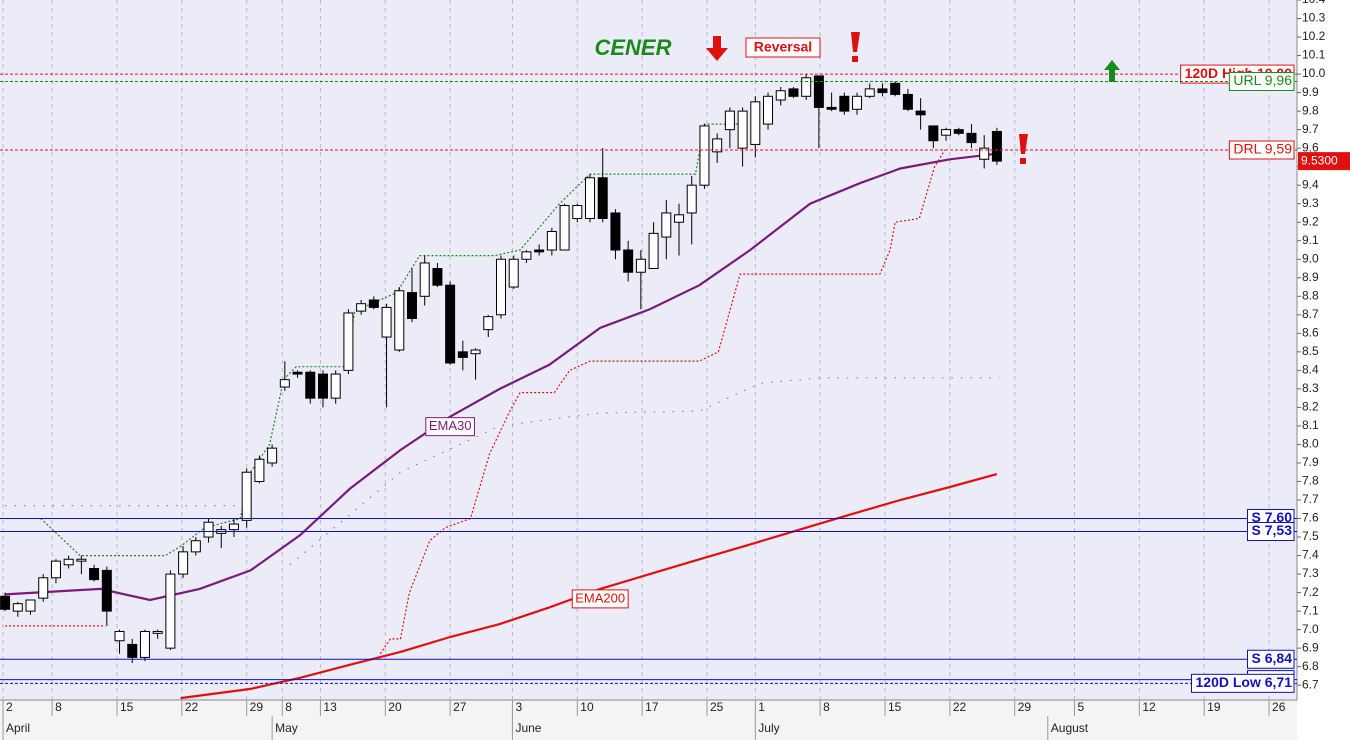 The width and height of the screenshot is (1350, 740). What do you see at coordinates (1310, 684) in the screenshot?
I see `y-tick-label: 6.7` at bounding box center [1310, 684].